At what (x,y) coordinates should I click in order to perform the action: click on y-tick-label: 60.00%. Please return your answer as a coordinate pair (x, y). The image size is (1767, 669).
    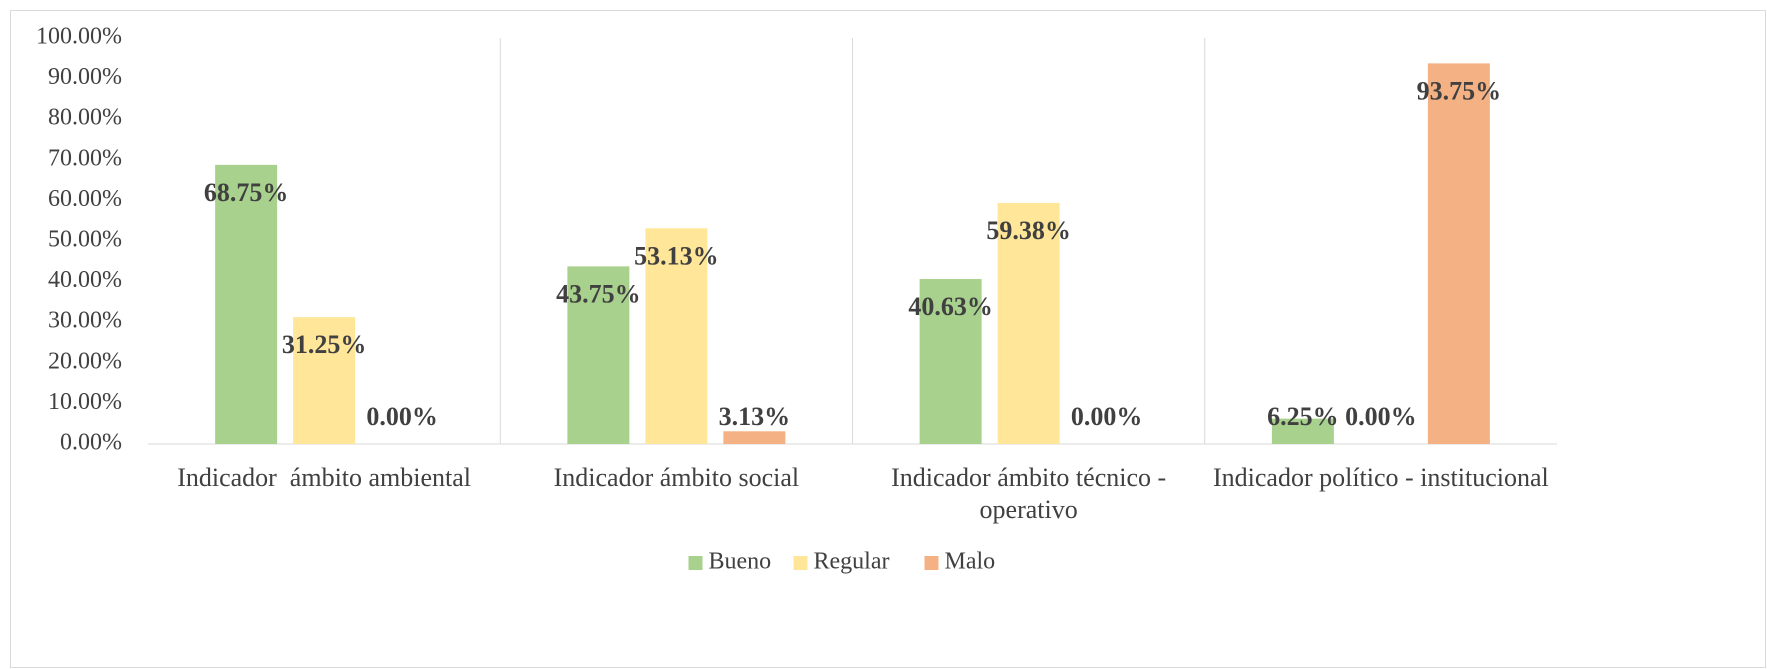
    Looking at the image, I should click on (85, 199).